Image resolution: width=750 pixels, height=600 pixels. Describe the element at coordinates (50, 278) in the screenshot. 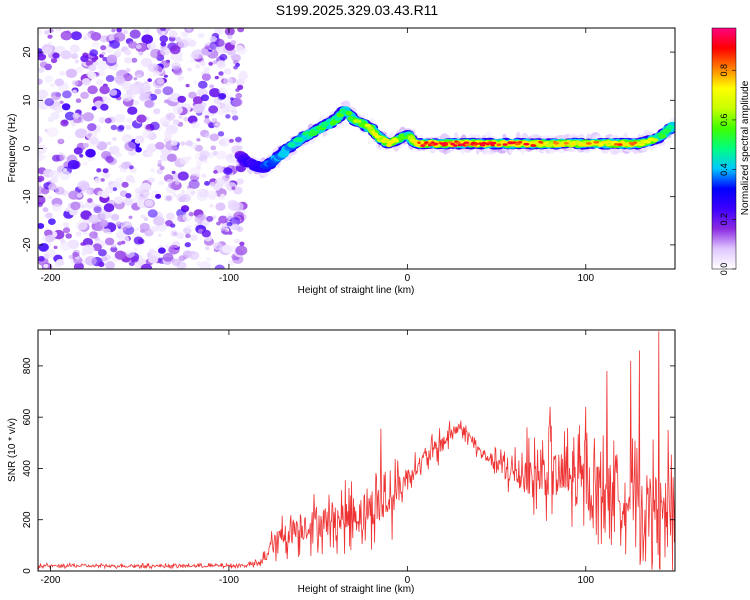

I see `x-tick-label: -200` at that location.